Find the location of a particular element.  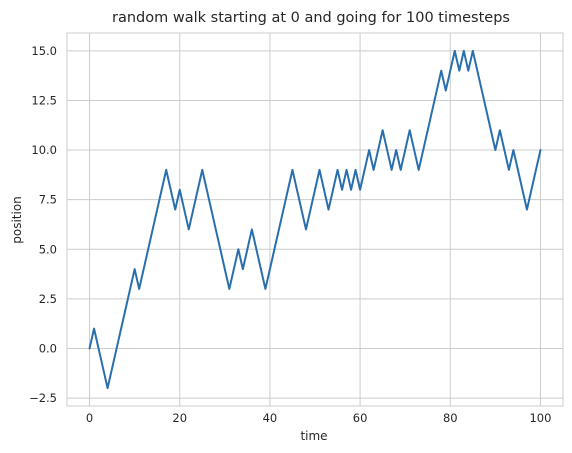

y-tick-label: 15.0 is located at coordinates (44, 51).